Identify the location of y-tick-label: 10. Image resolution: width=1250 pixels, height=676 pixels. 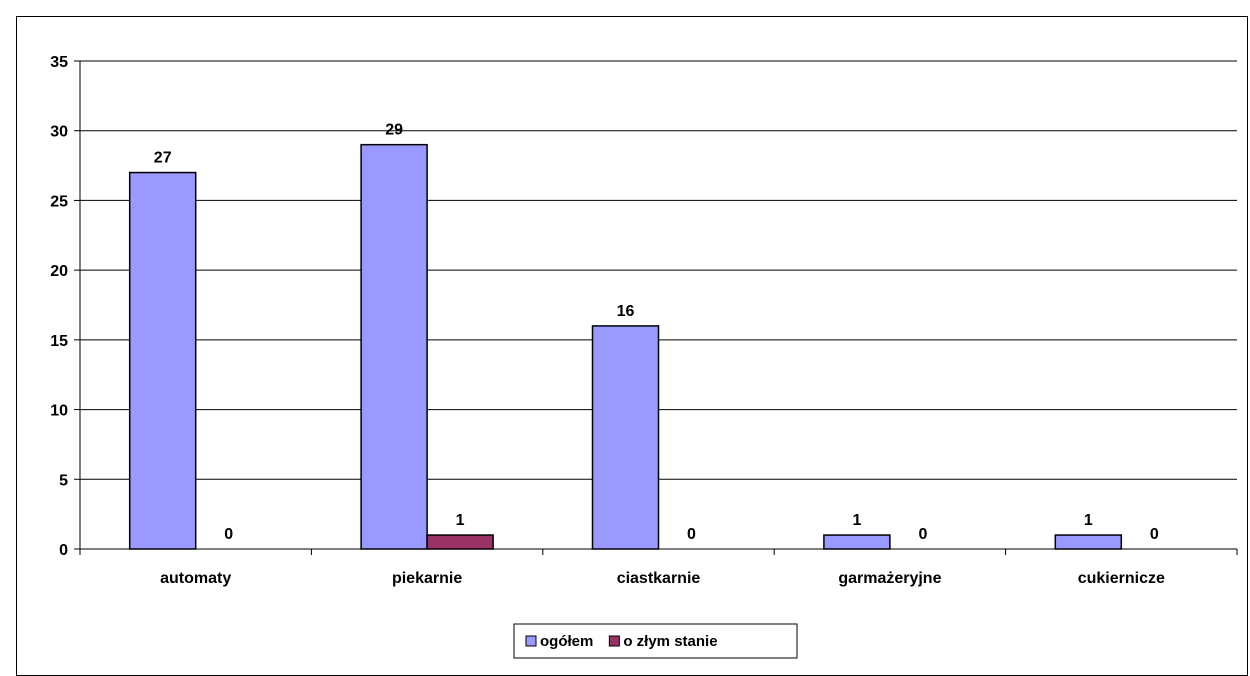
(59, 411).